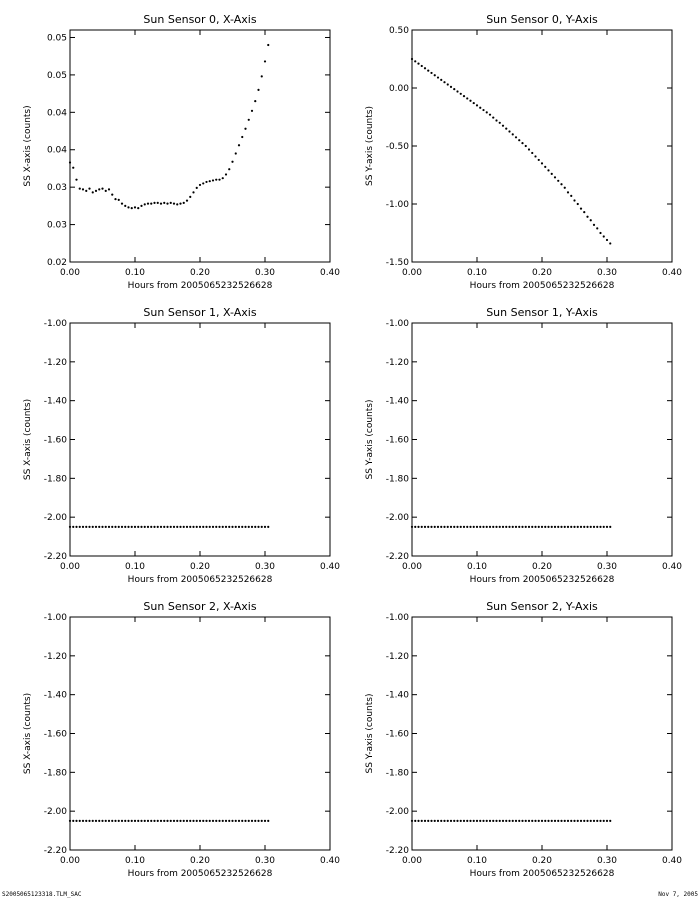  What do you see at coordinates (57, 76) in the screenshot?
I see `y-tick-label: 0.05` at bounding box center [57, 76].